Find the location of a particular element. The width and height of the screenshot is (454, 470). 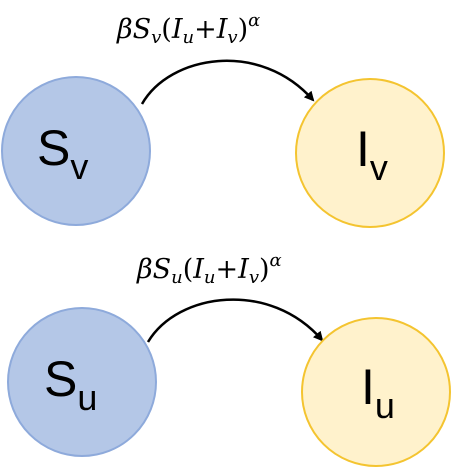

node-i-v-circle is located at coordinates (370, 153).